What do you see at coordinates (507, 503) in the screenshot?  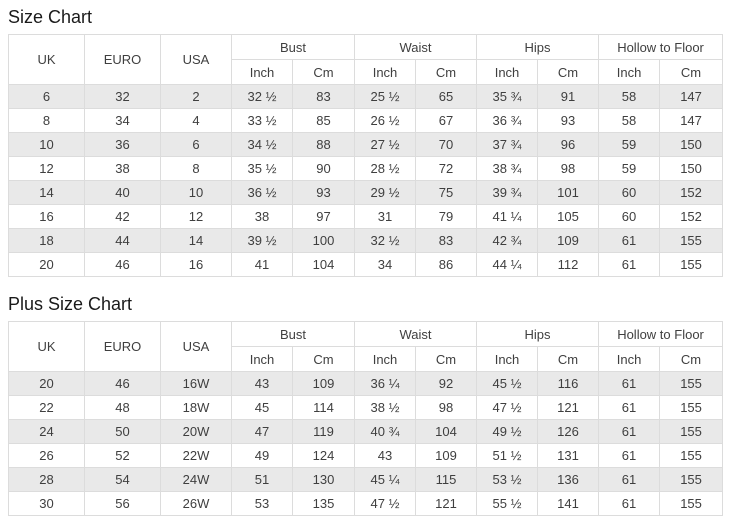 I see `table-cell: 55 ½` at bounding box center [507, 503].